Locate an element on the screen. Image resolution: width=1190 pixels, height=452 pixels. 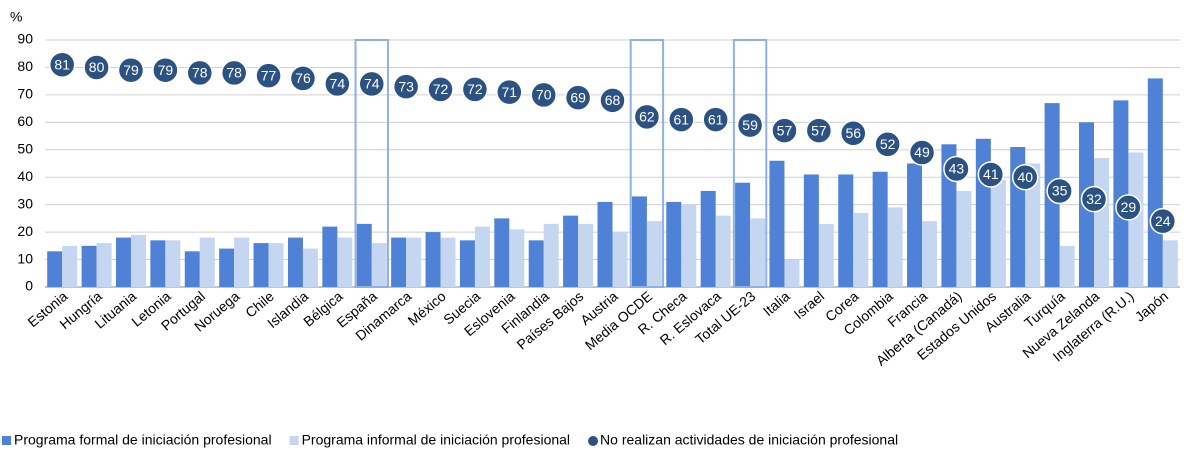
dot-label: 69 is located at coordinates (578, 97).